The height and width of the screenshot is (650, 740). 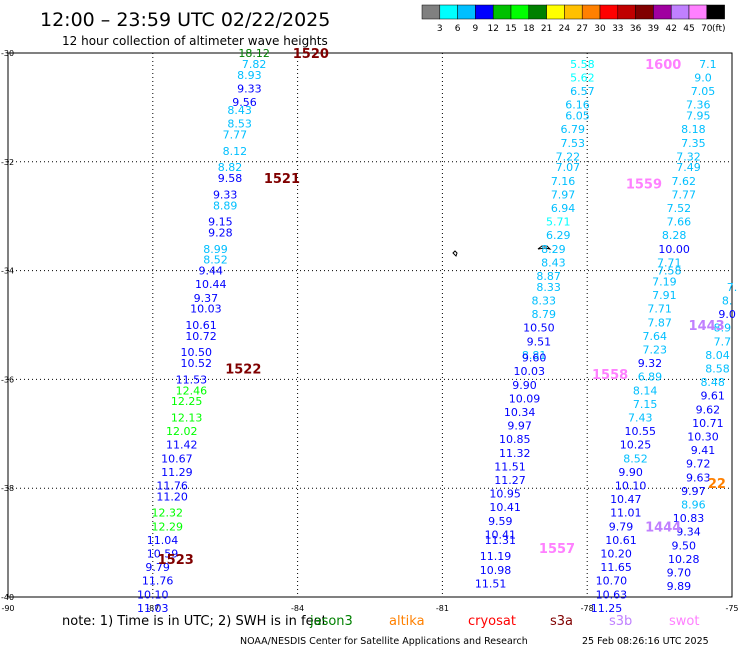 What do you see at coordinates (636, 29) in the screenshot?
I see `legend-label: 36` at bounding box center [636, 29].